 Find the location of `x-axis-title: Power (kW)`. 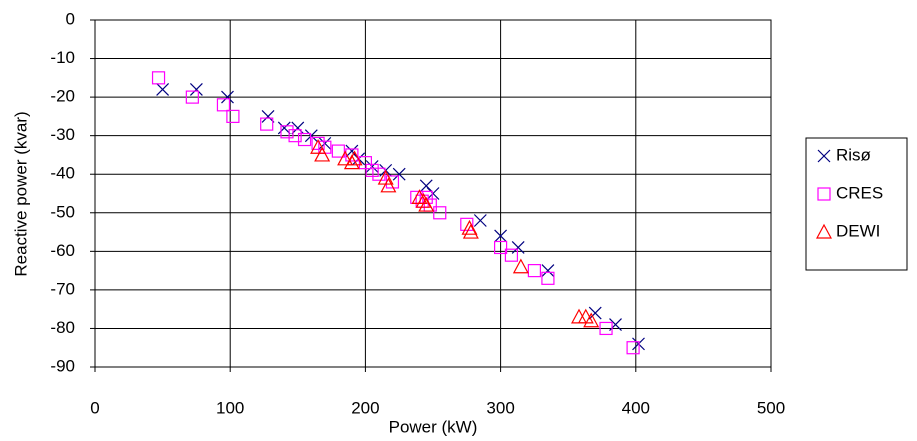

x-axis-title: Power (kW) is located at coordinates (433, 426).